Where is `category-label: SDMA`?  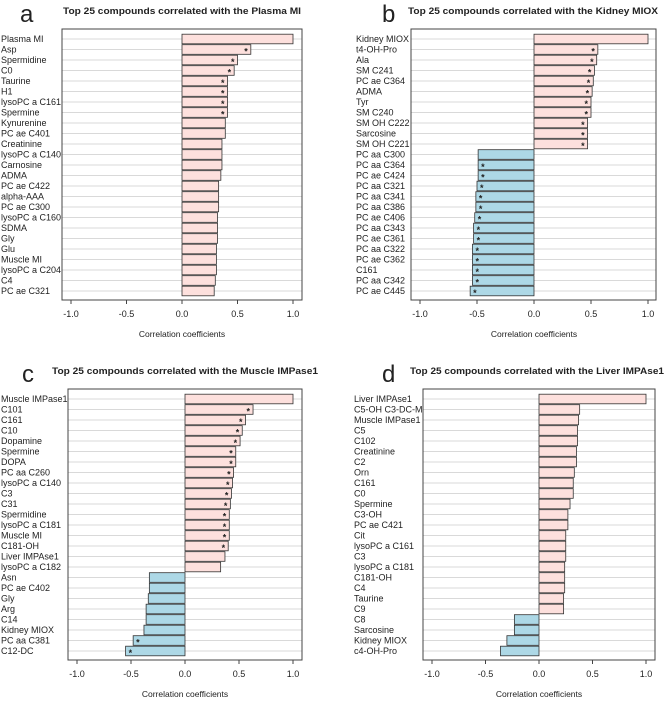 category-label: SDMA is located at coordinates (14, 228).